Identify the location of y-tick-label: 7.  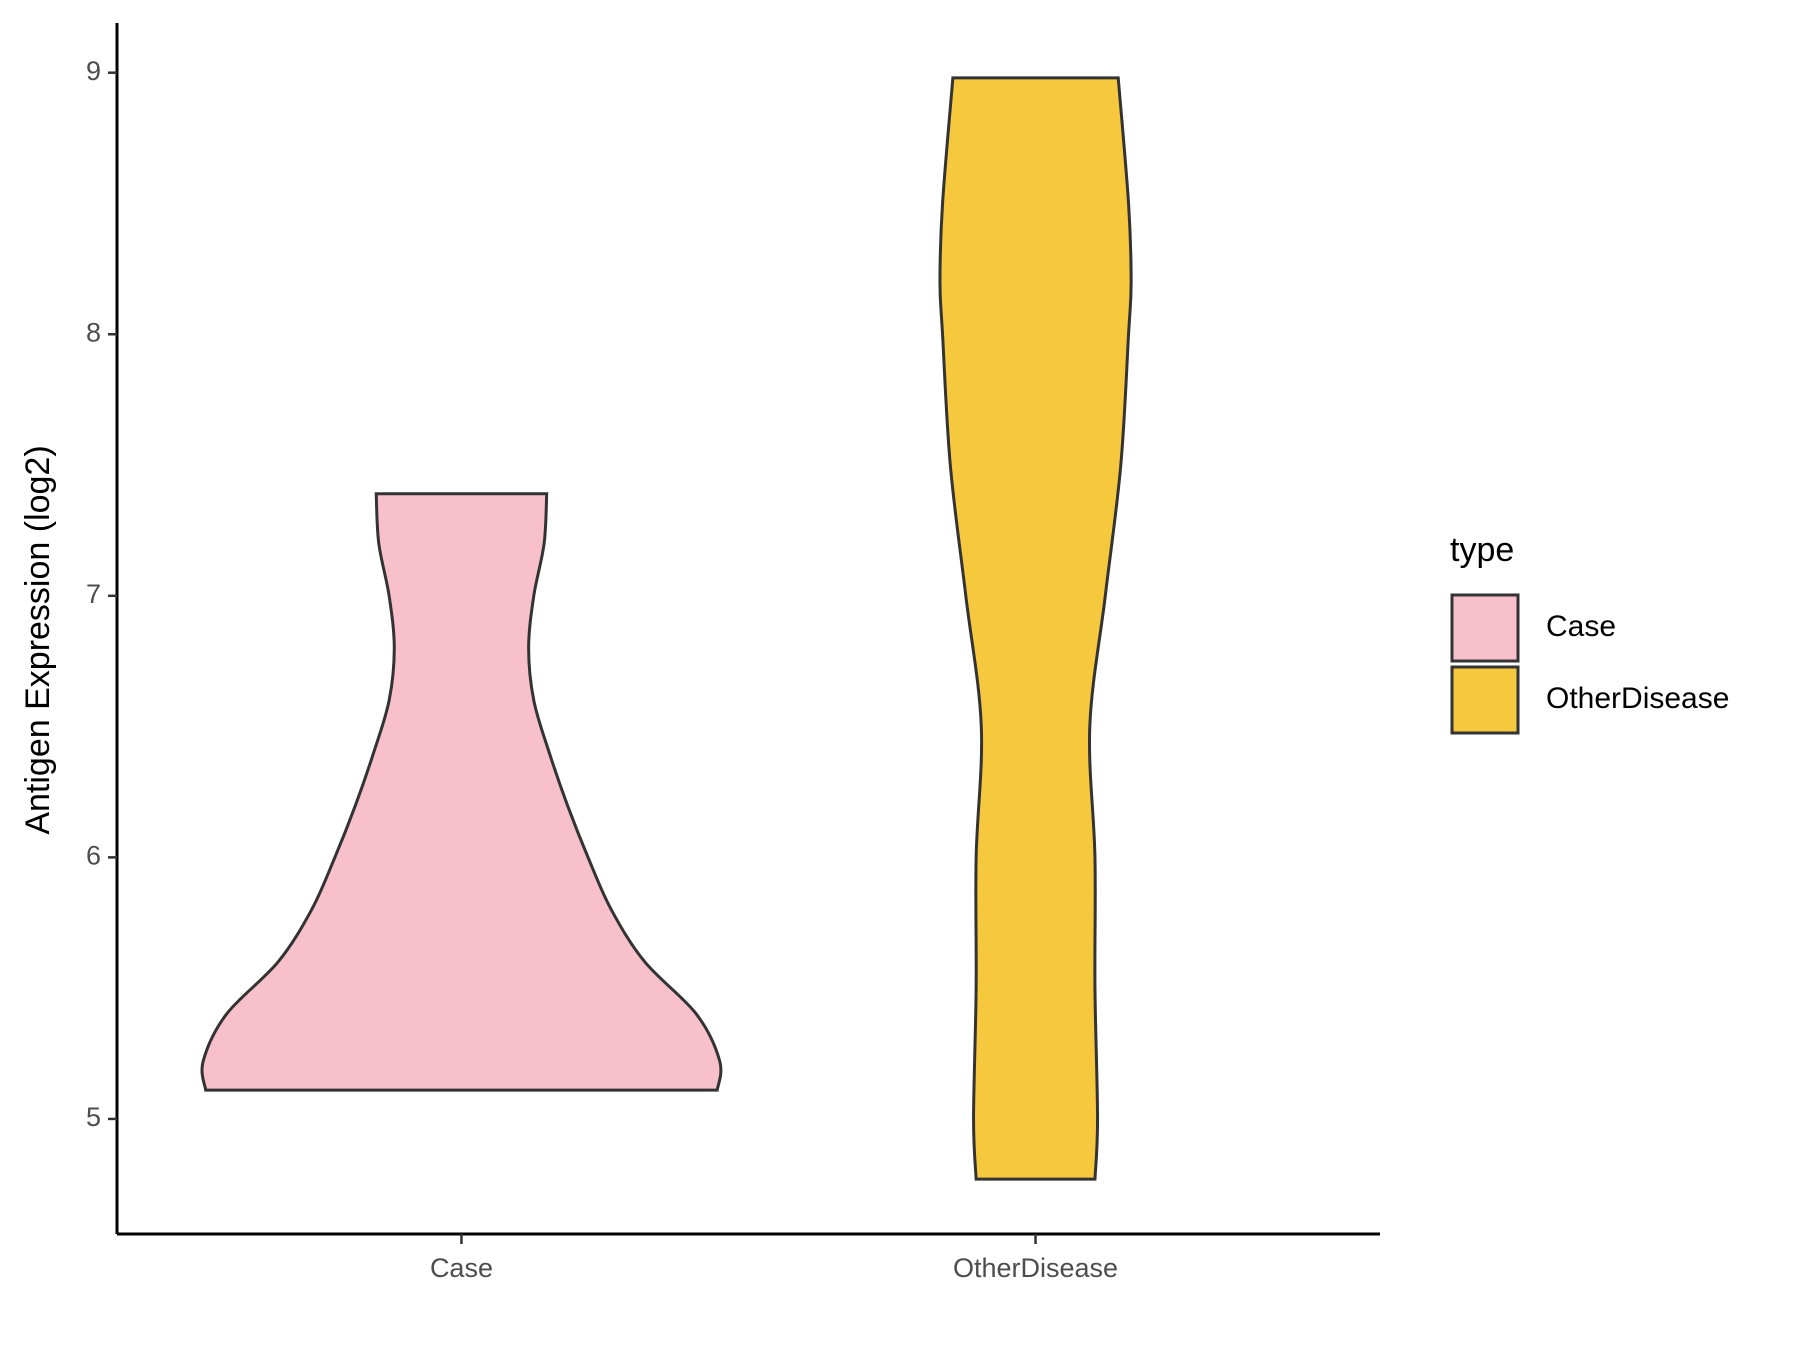
(93, 594).